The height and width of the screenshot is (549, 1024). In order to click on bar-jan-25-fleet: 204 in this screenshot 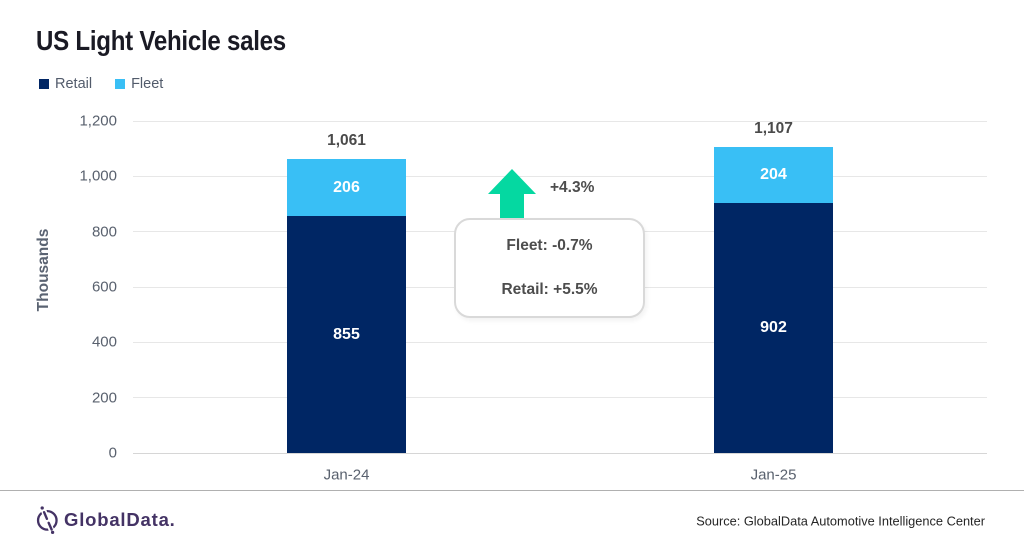, I will do `click(773, 175)`.